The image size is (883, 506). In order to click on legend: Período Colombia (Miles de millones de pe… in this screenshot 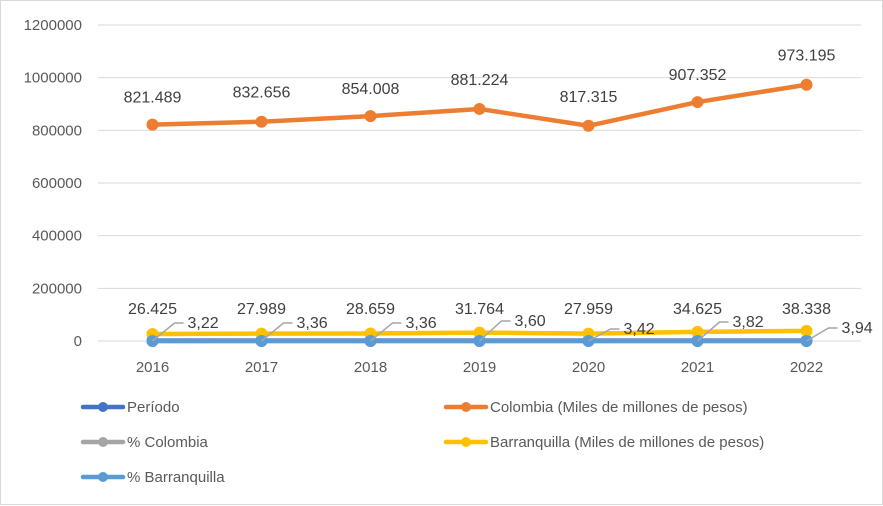, I will do `click(423, 442)`.